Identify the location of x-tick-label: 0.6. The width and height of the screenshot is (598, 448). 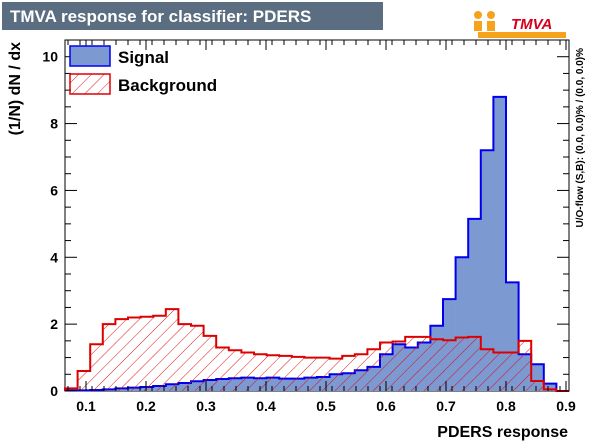
(386, 406).